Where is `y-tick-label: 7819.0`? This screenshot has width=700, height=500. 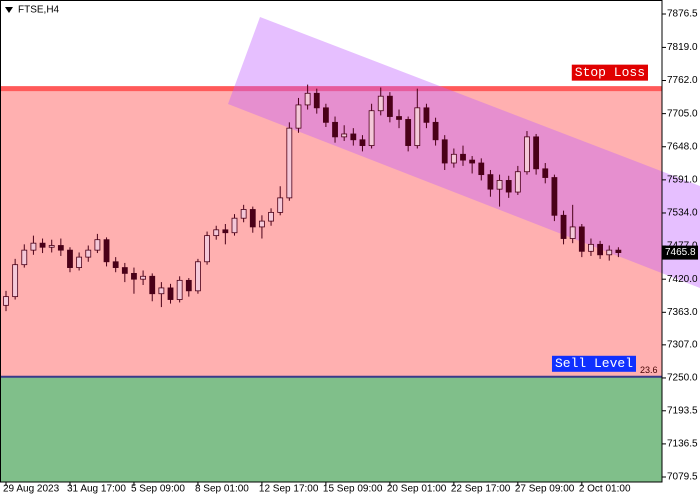
y-tick-label: 7819.0 is located at coordinates (682, 47).